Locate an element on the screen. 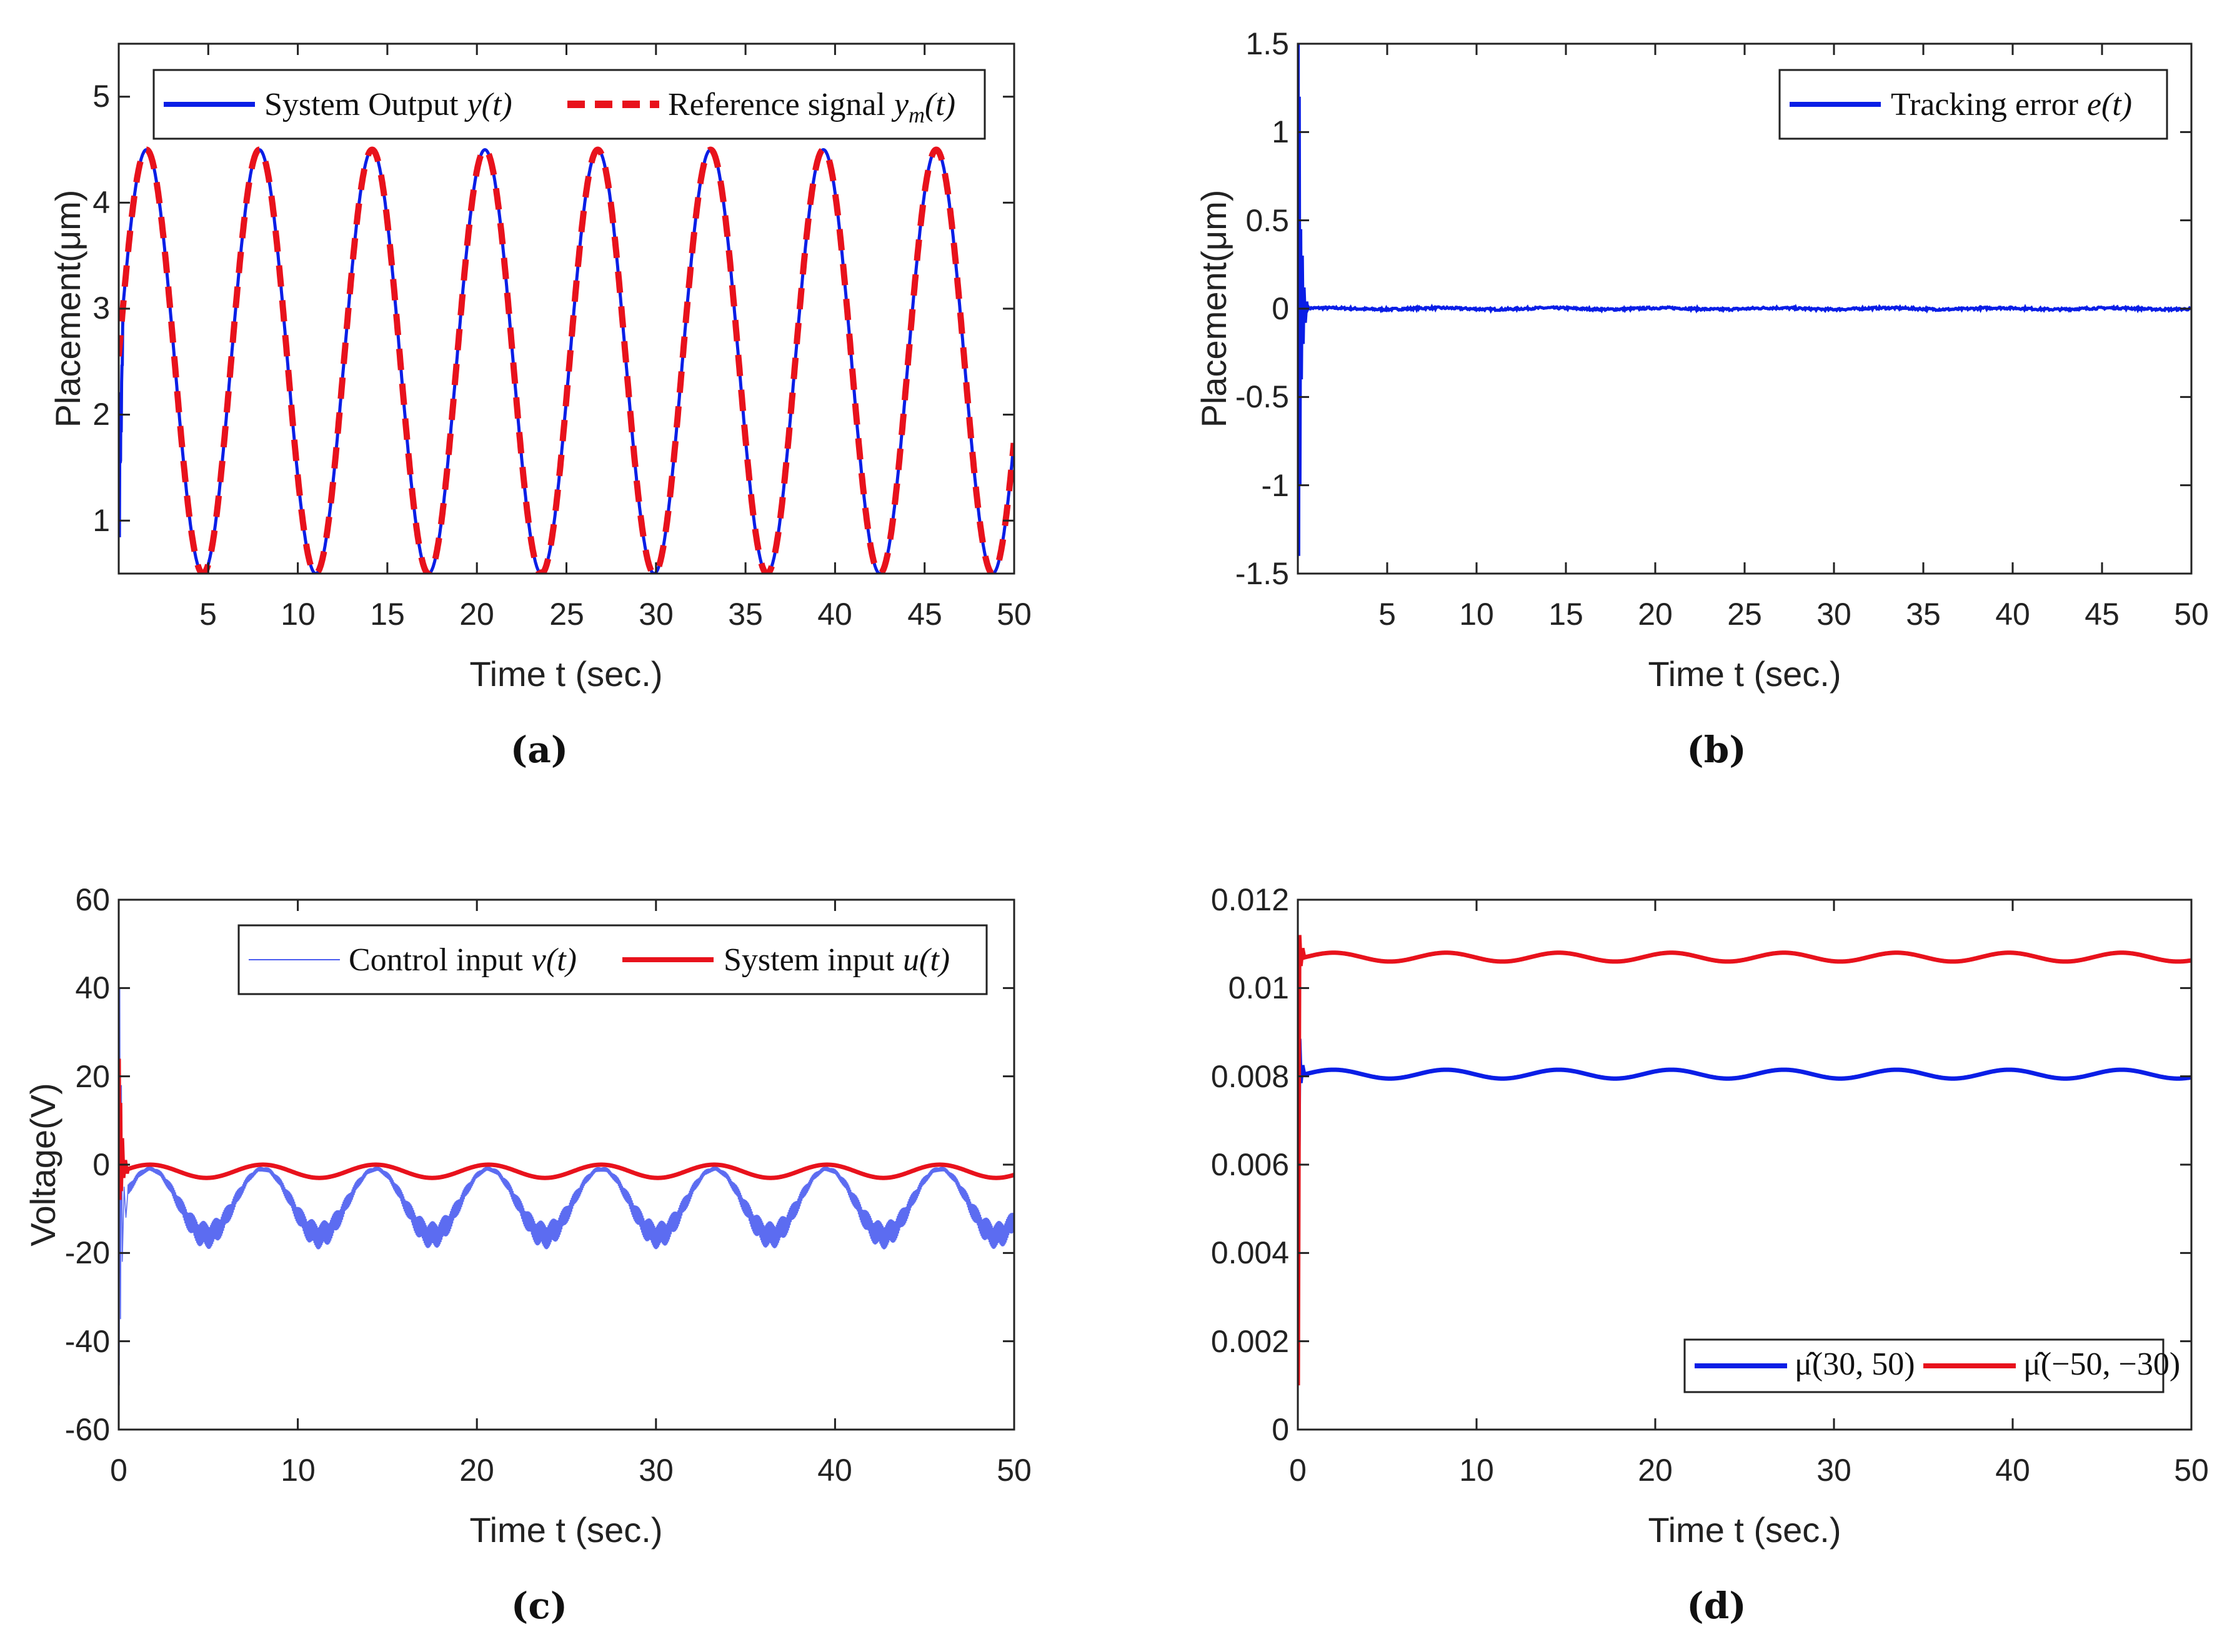 The width and height of the screenshot is (2237, 1652). panel-a-caption: (a) is located at coordinates (539, 750).